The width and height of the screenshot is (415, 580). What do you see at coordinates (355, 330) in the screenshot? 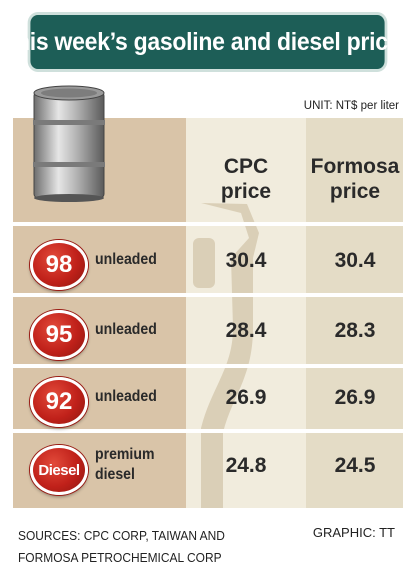
I see `formosa-price-value: 28.3` at bounding box center [355, 330].